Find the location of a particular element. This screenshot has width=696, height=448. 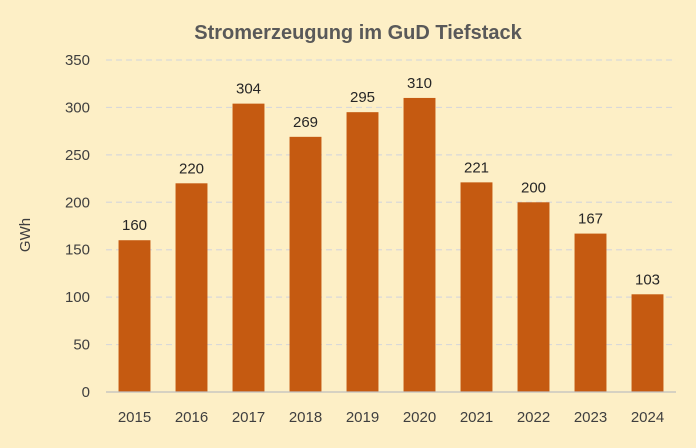

bar-2022 is located at coordinates (533, 297).